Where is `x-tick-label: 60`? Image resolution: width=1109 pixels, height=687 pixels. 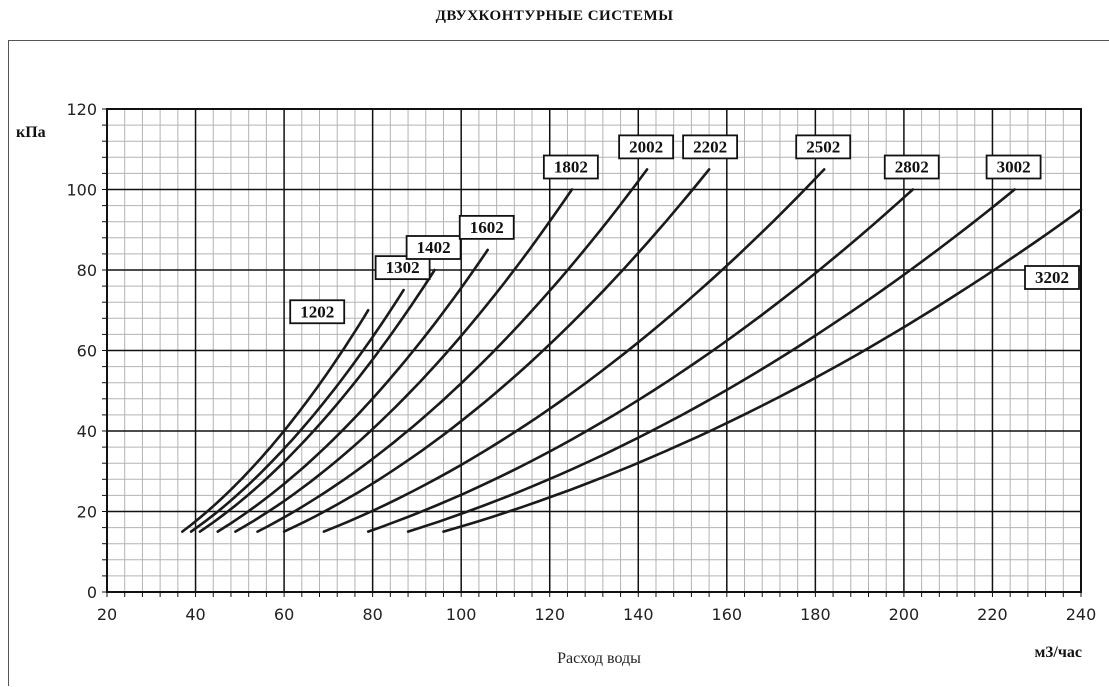 x-tick-label: 60 is located at coordinates (284, 614).